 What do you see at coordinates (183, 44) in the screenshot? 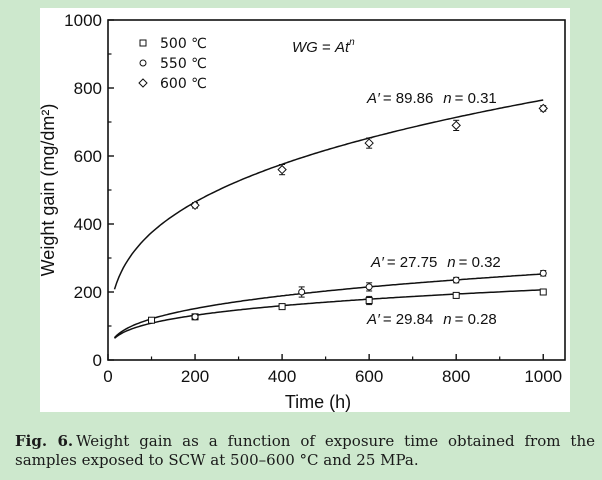
I see `legend-entry-label: 500 ℃` at bounding box center [183, 44].